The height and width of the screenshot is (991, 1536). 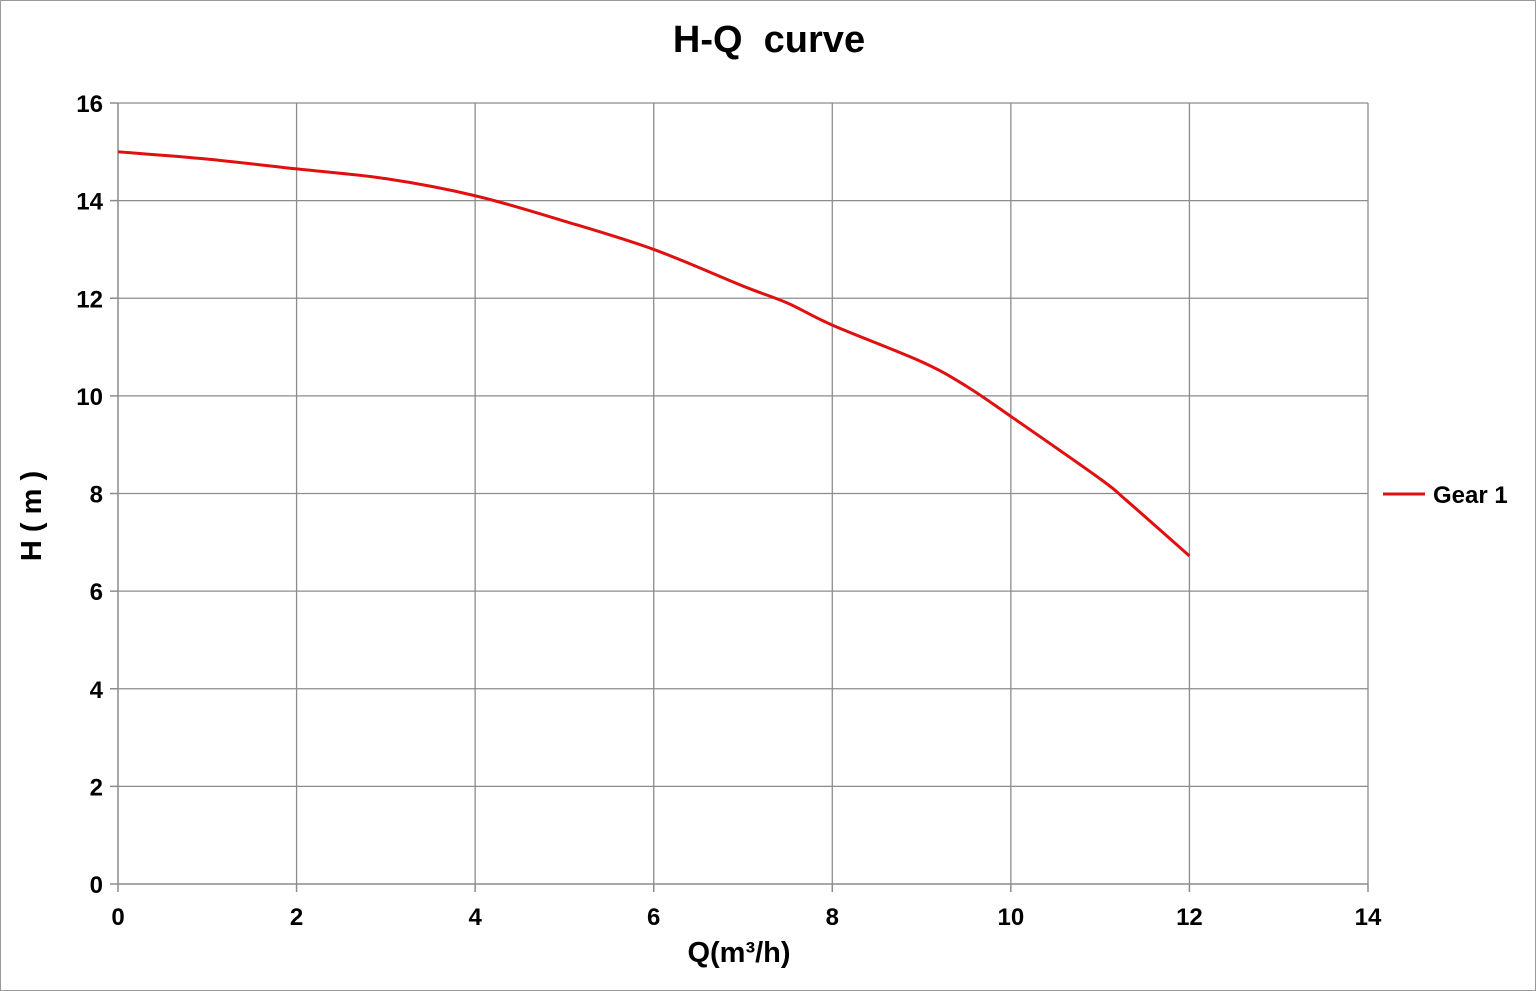 I want to click on y-tick-label: 12, so click(x=89, y=299).